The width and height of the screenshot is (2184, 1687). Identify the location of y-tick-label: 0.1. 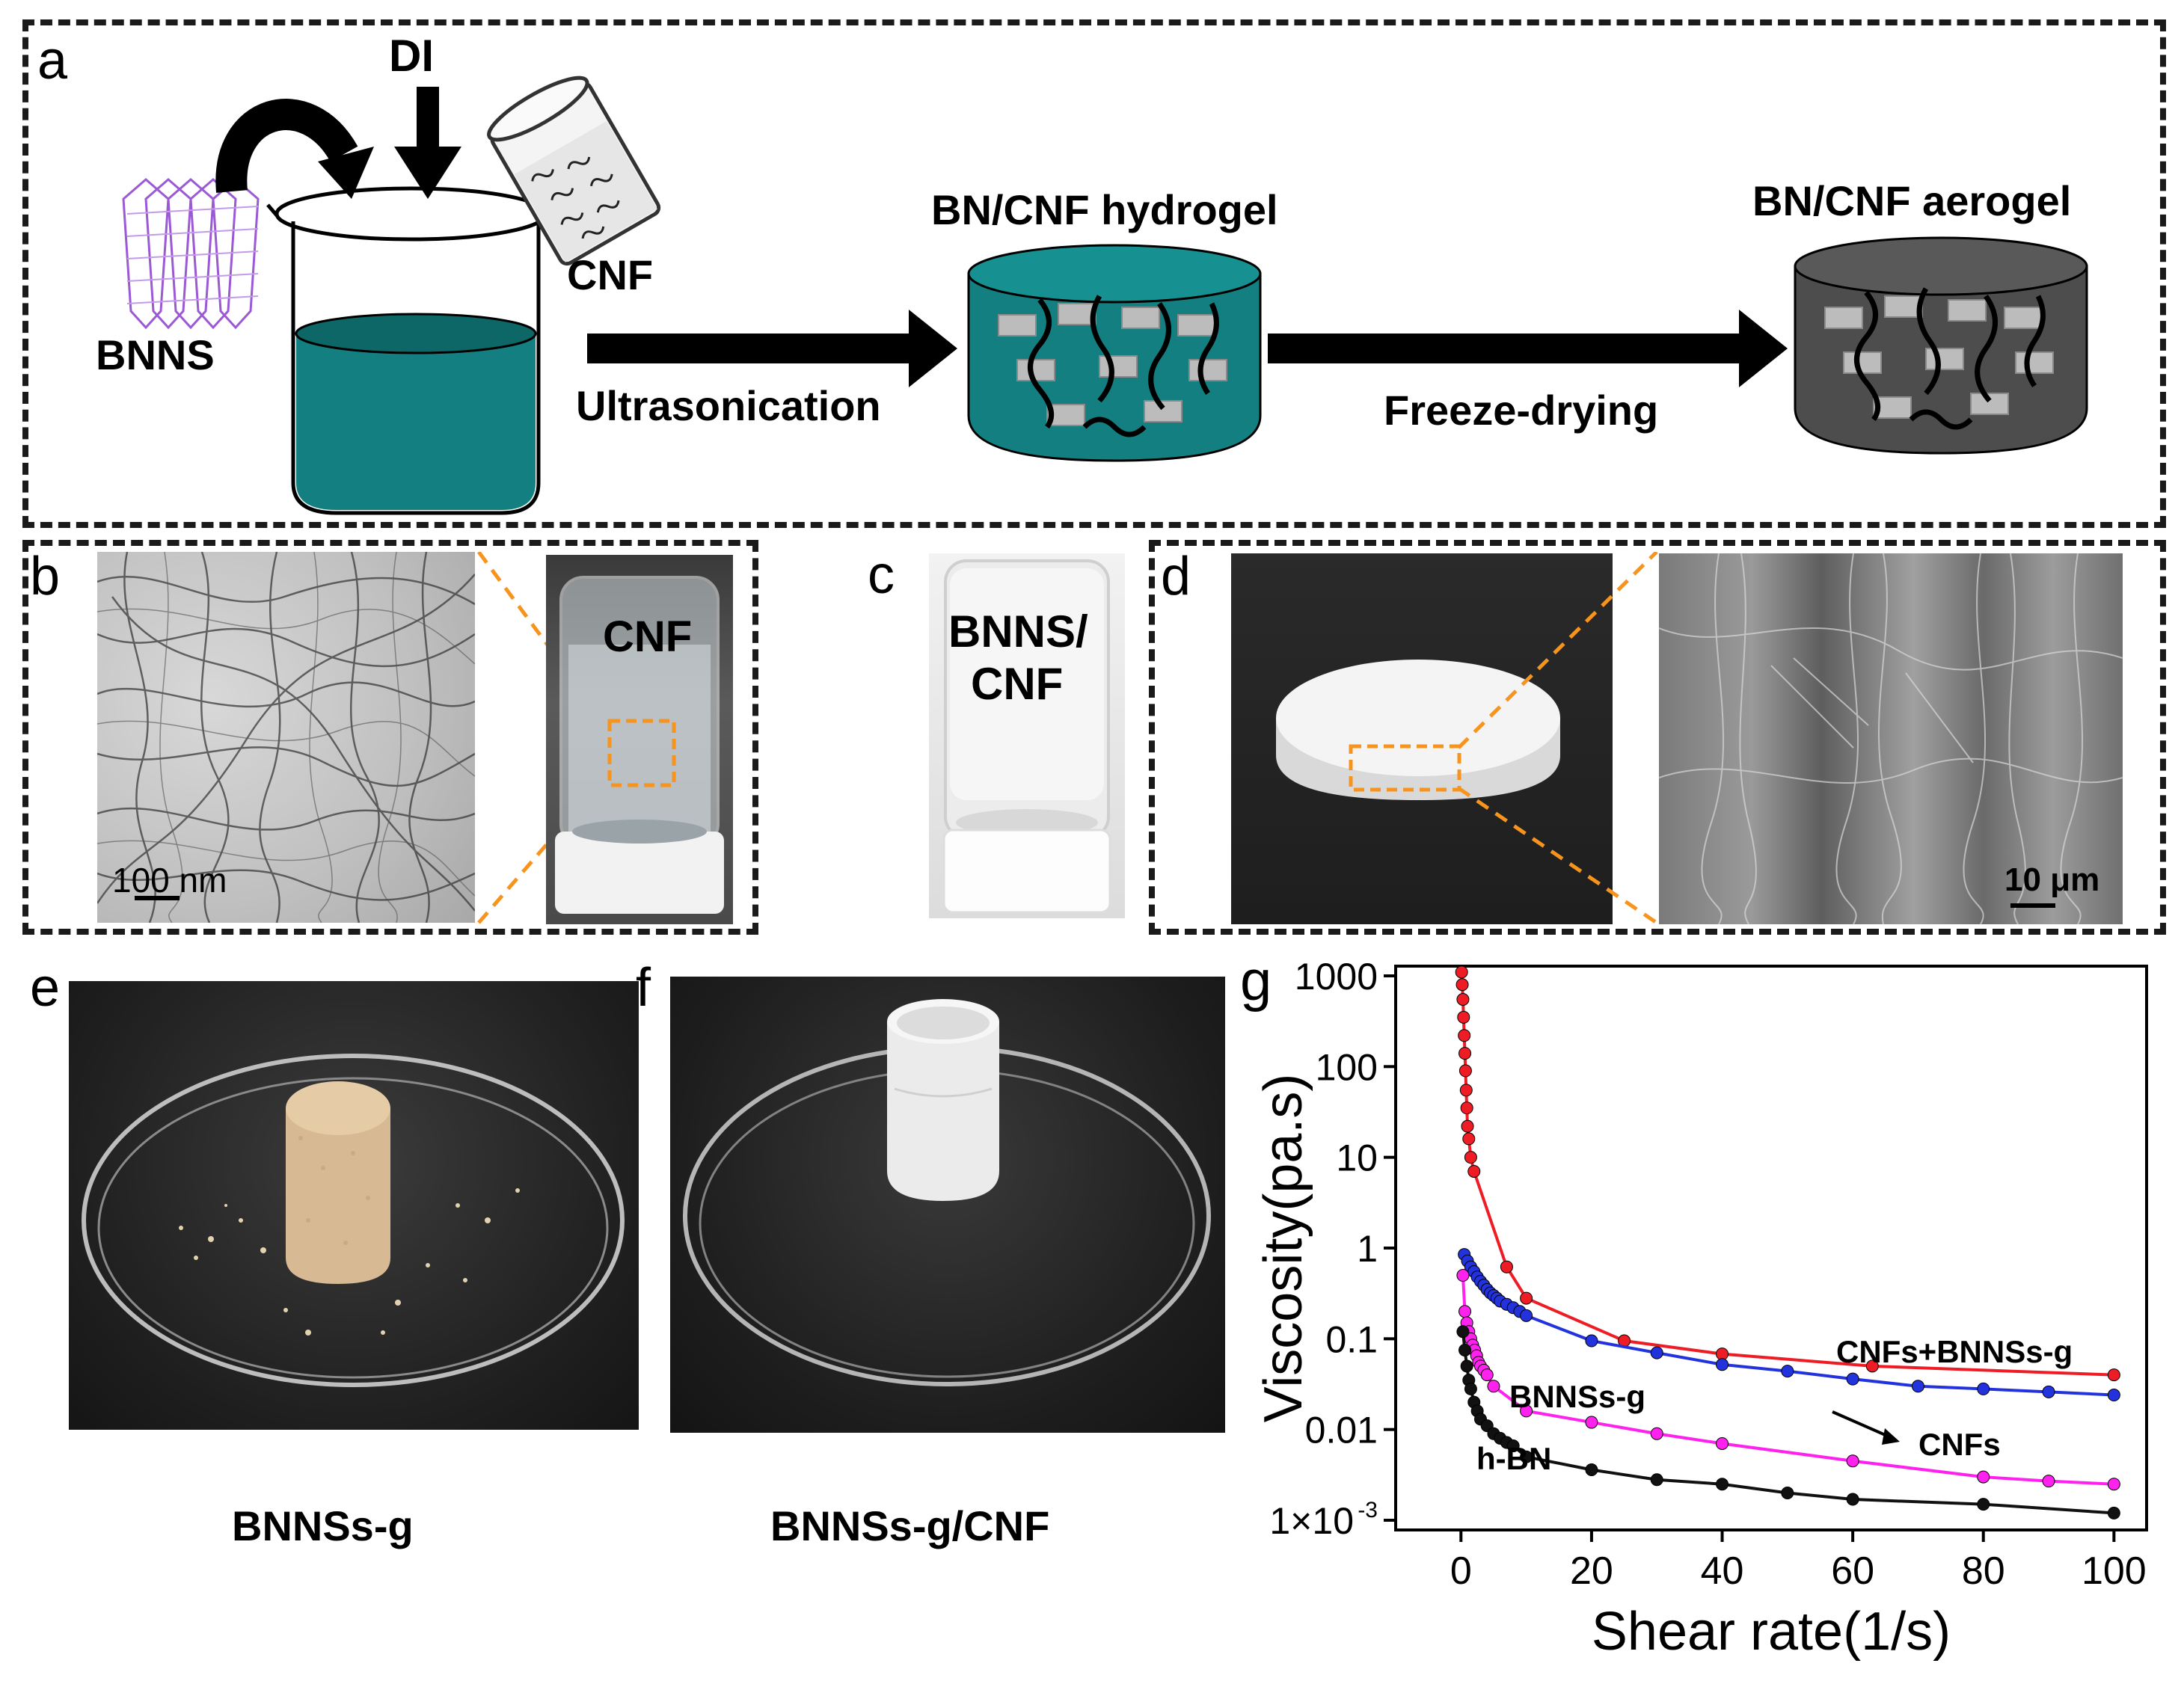
(1351, 1339).